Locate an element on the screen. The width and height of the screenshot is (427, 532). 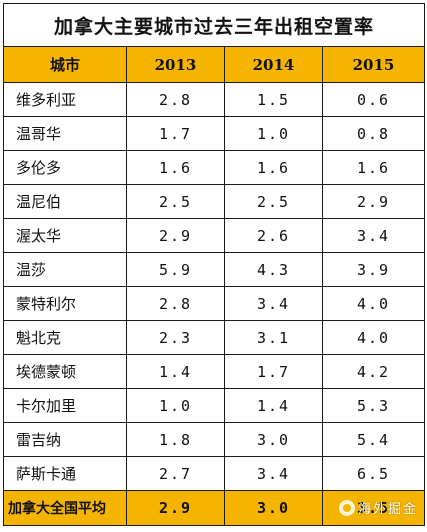
city-cell: 雷吉纳 is located at coordinates (65, 439).